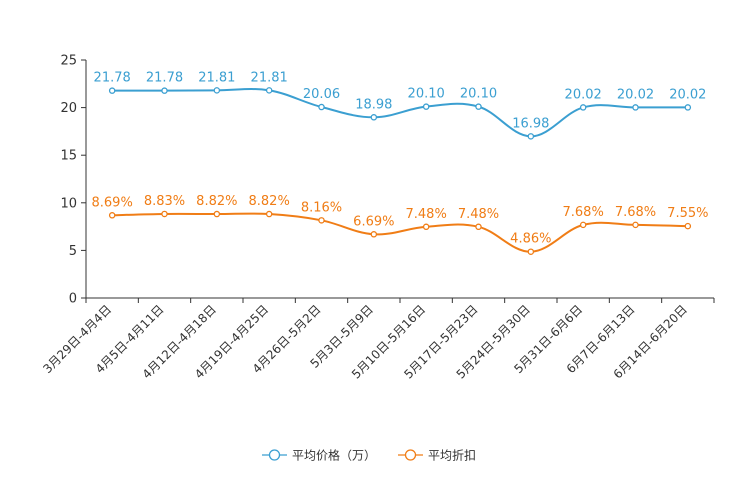 This screenshot has height=496, width=744. What do you see at coordinates (400, 232) in the screenshot?
I see `series-line` at bounding box center [400, 232].